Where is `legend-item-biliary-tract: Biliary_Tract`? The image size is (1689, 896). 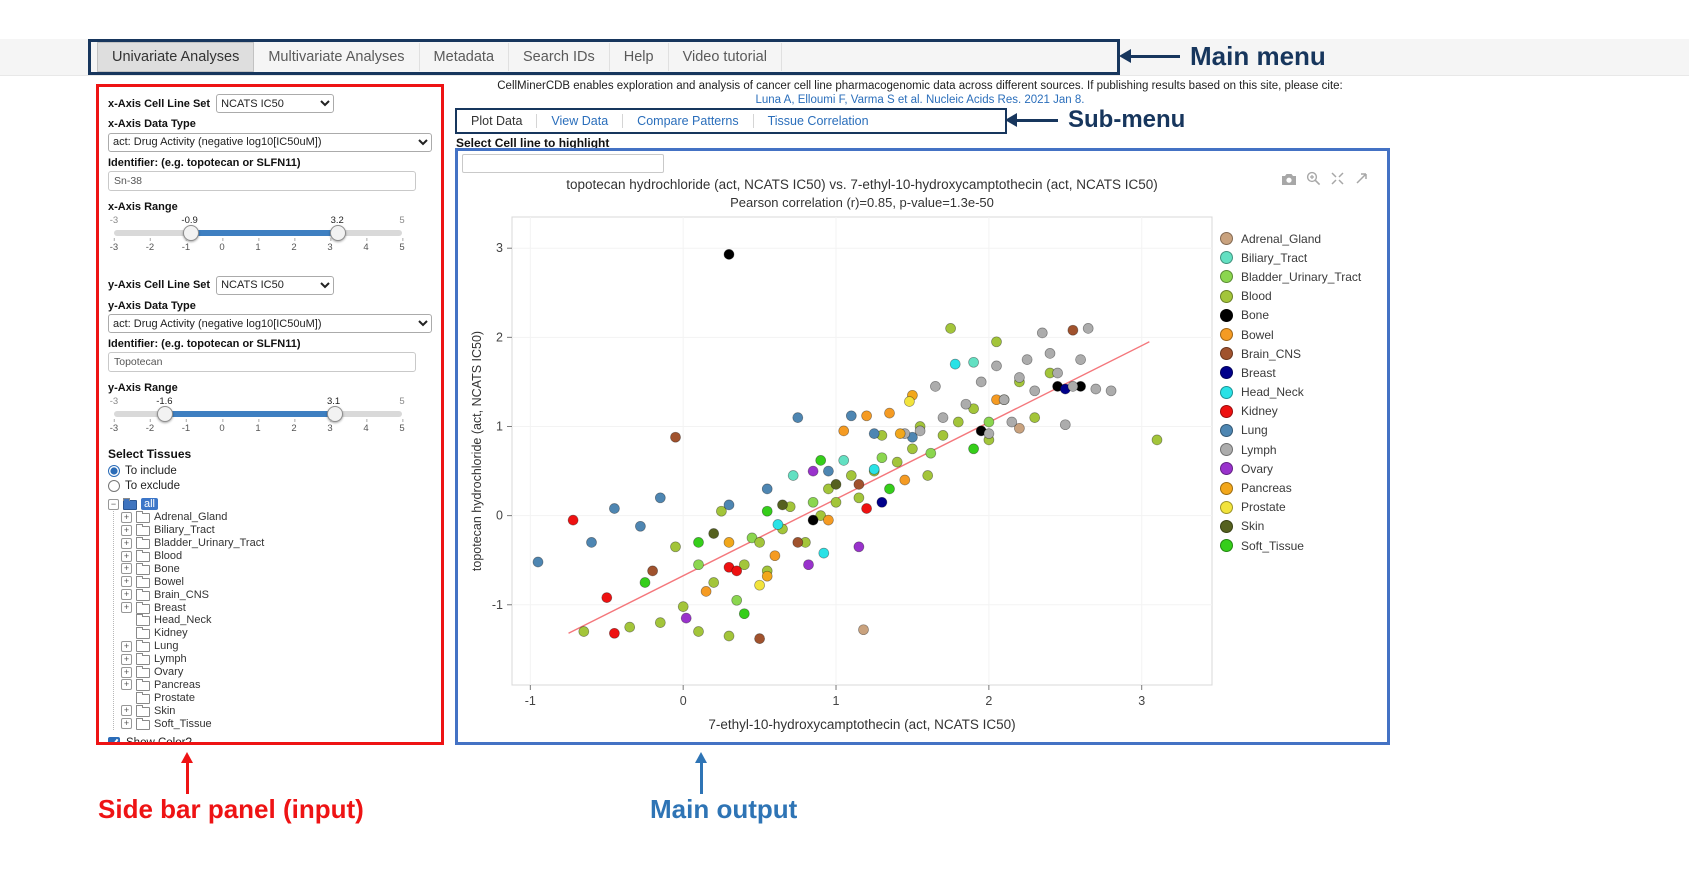 legend-item-biliary-tract: Biliary_Tract is located at coordinates (1290, 257).